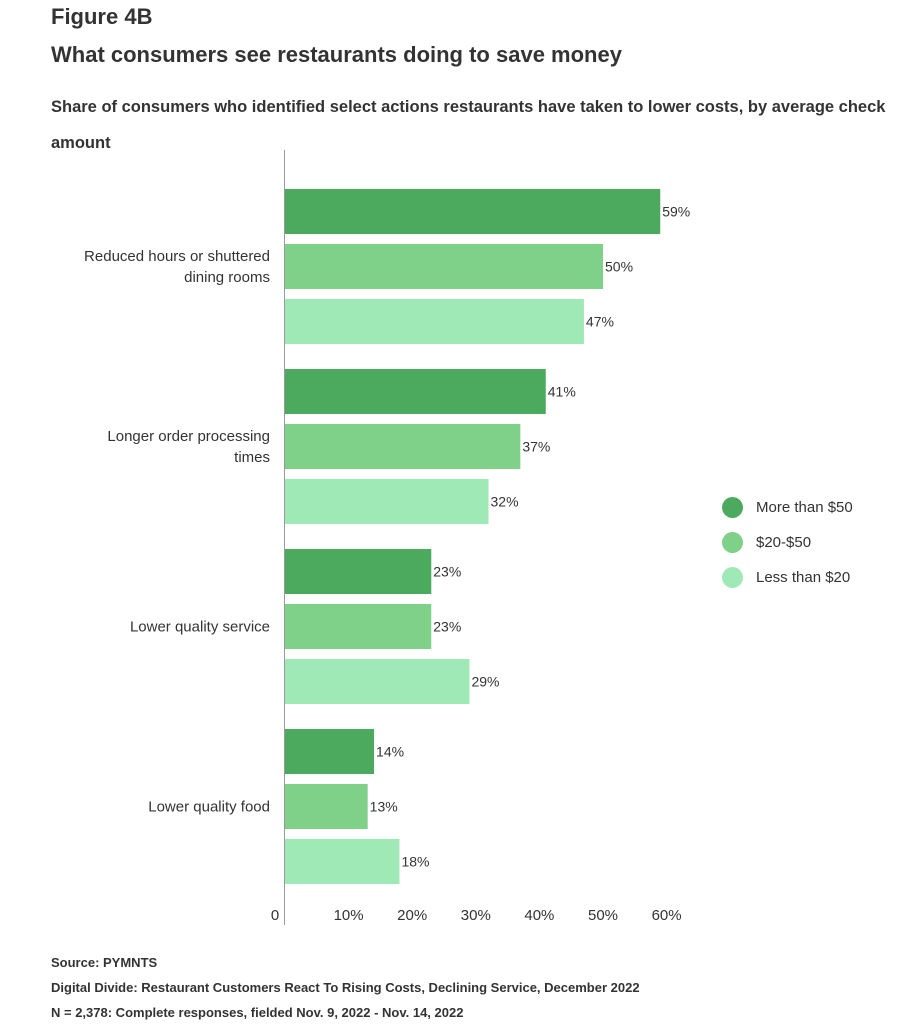  Describe the element at coordinates (485, 682) in the screenshot. I see `data-label: 29%` at that location.